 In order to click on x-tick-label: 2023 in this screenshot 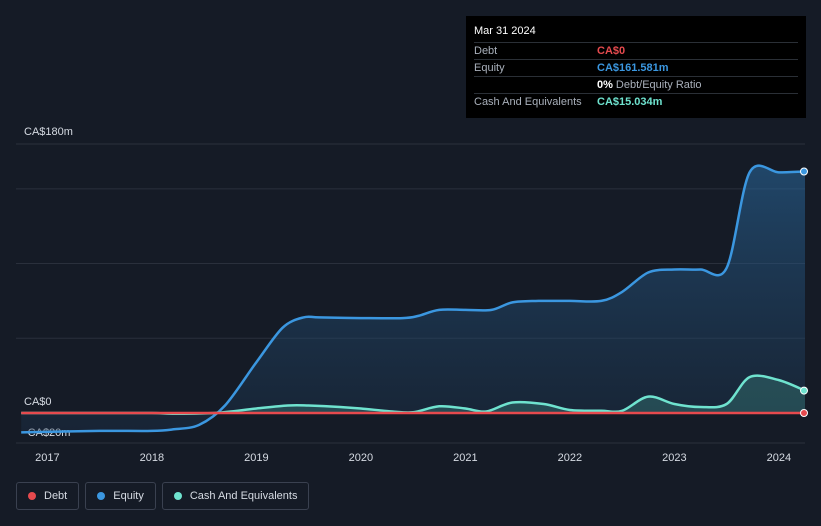, I will do `click(674, 458)`.